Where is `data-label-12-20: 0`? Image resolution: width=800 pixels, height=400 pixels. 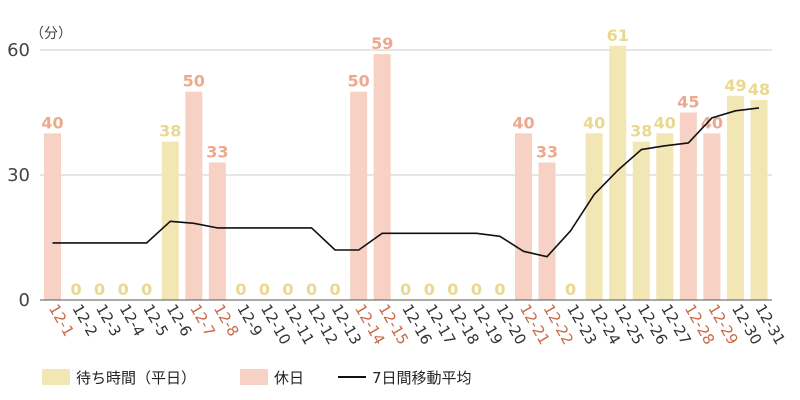
data-label-12-20: 0 is located at coordinates (499, 289).